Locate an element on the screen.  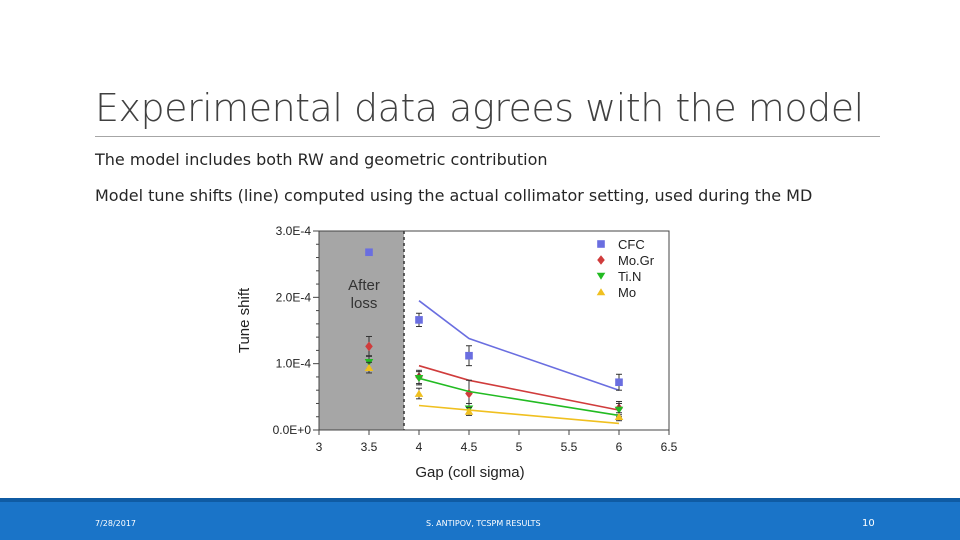
model-line-ti-n is located at coordinates (519, 397).